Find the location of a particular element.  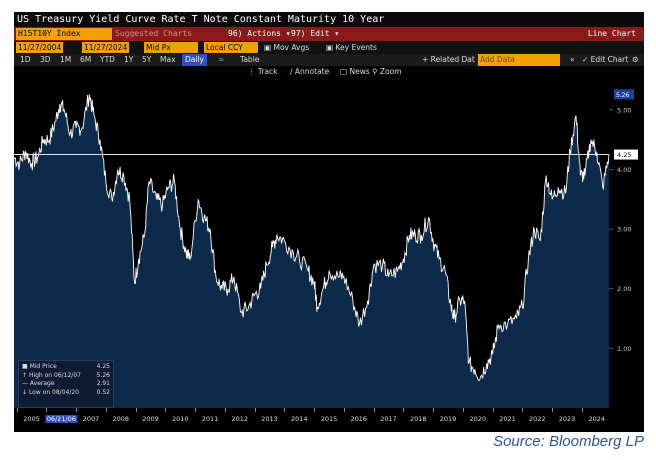

frequency-selector: Daily is located at coordinates (194, 60).